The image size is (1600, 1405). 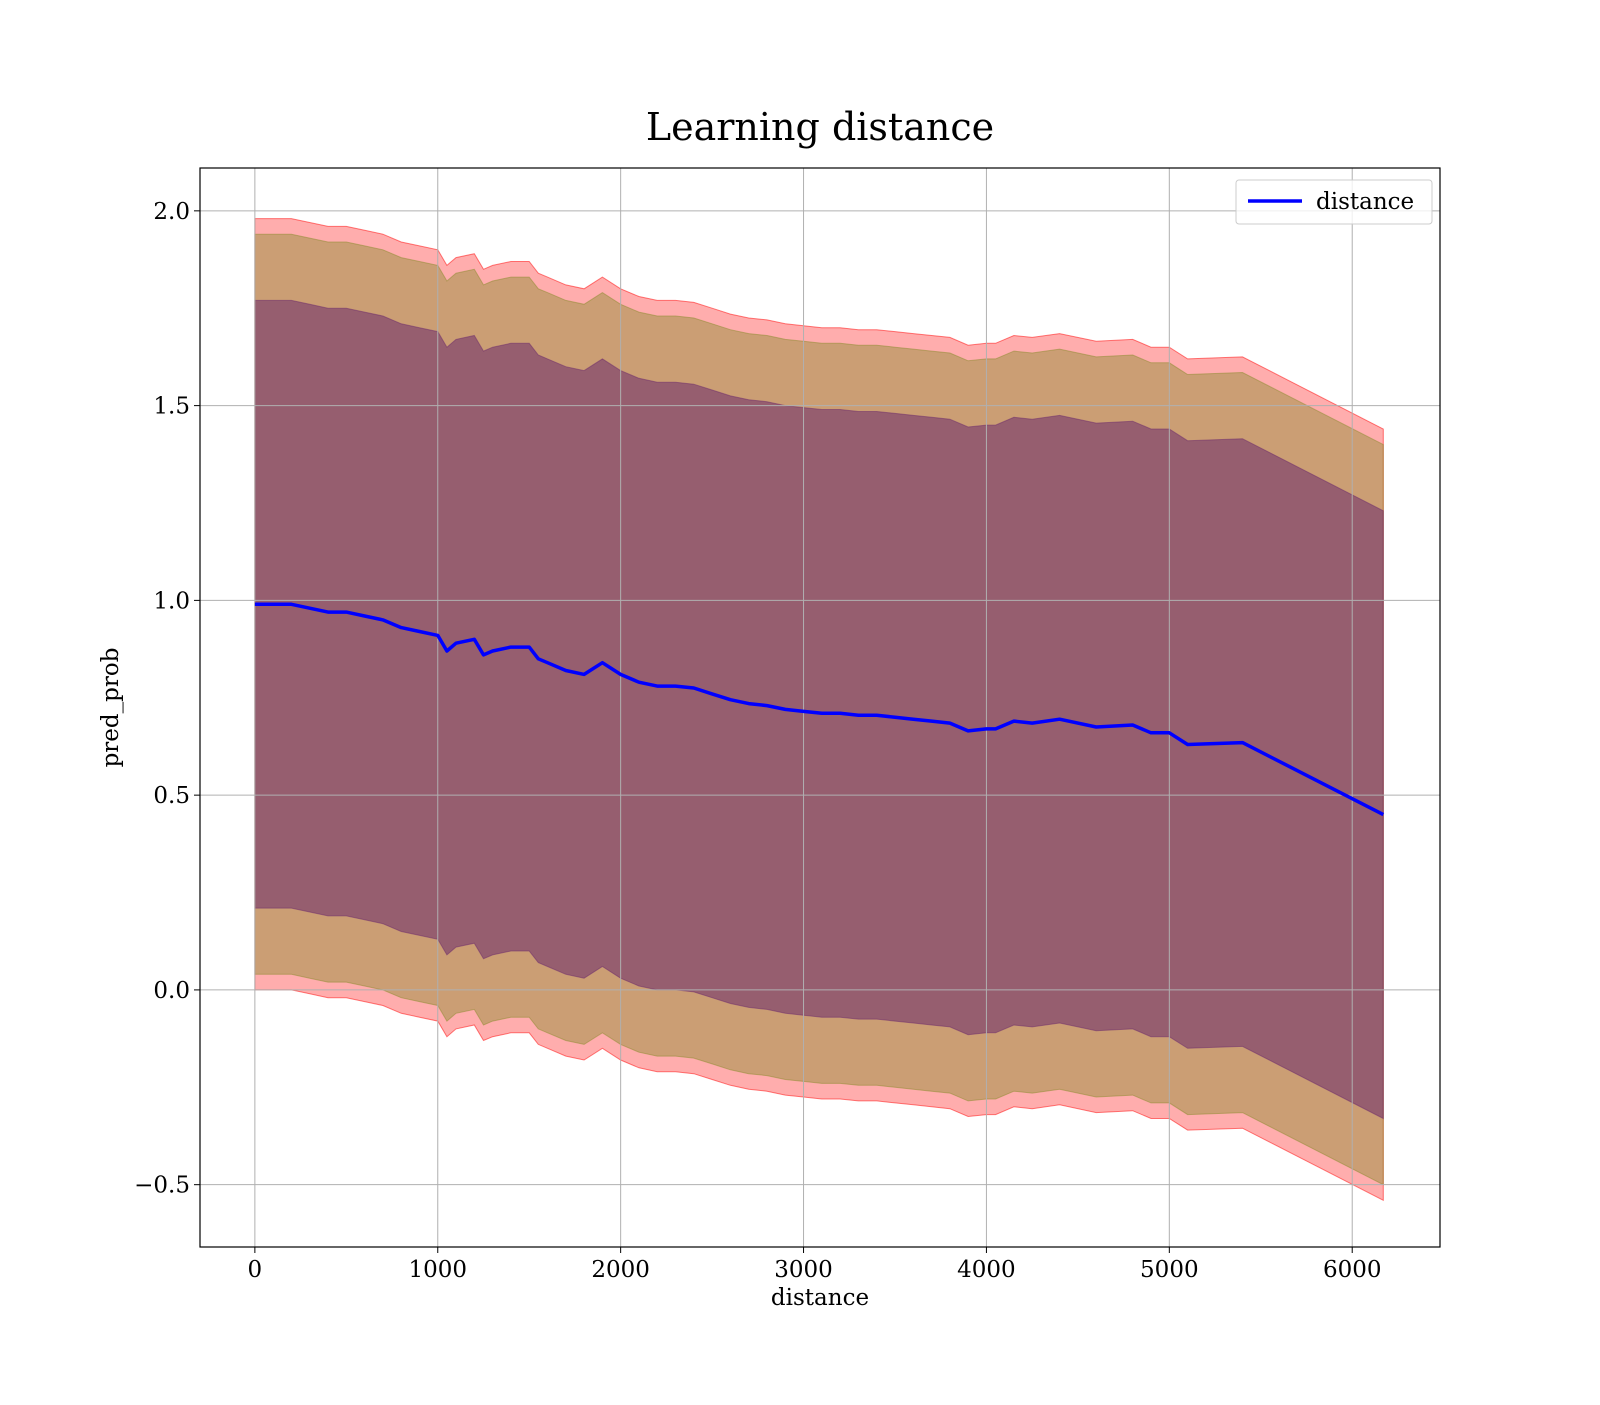 I want to click on legend-entry-distance: distance, so click(x=1365, y=202).